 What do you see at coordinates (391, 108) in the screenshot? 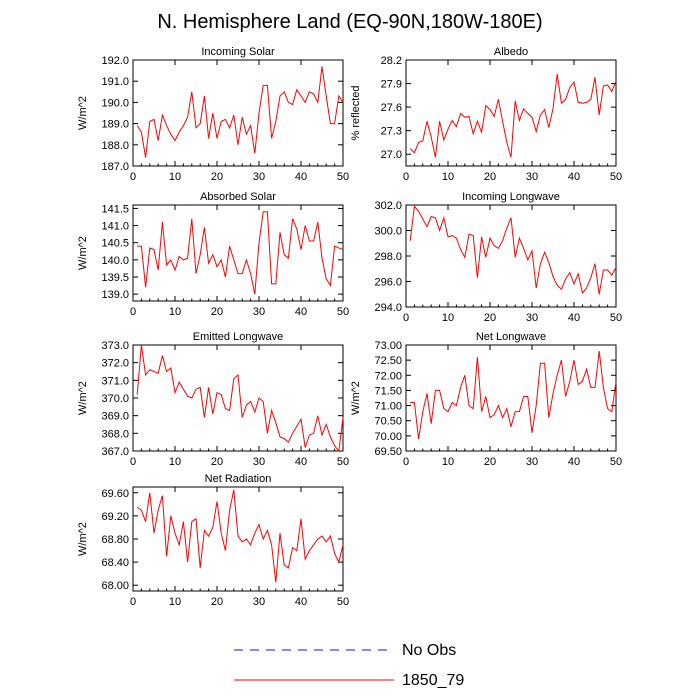
I see `y-tick-label: 27.6` at bounding box center [391, 108].